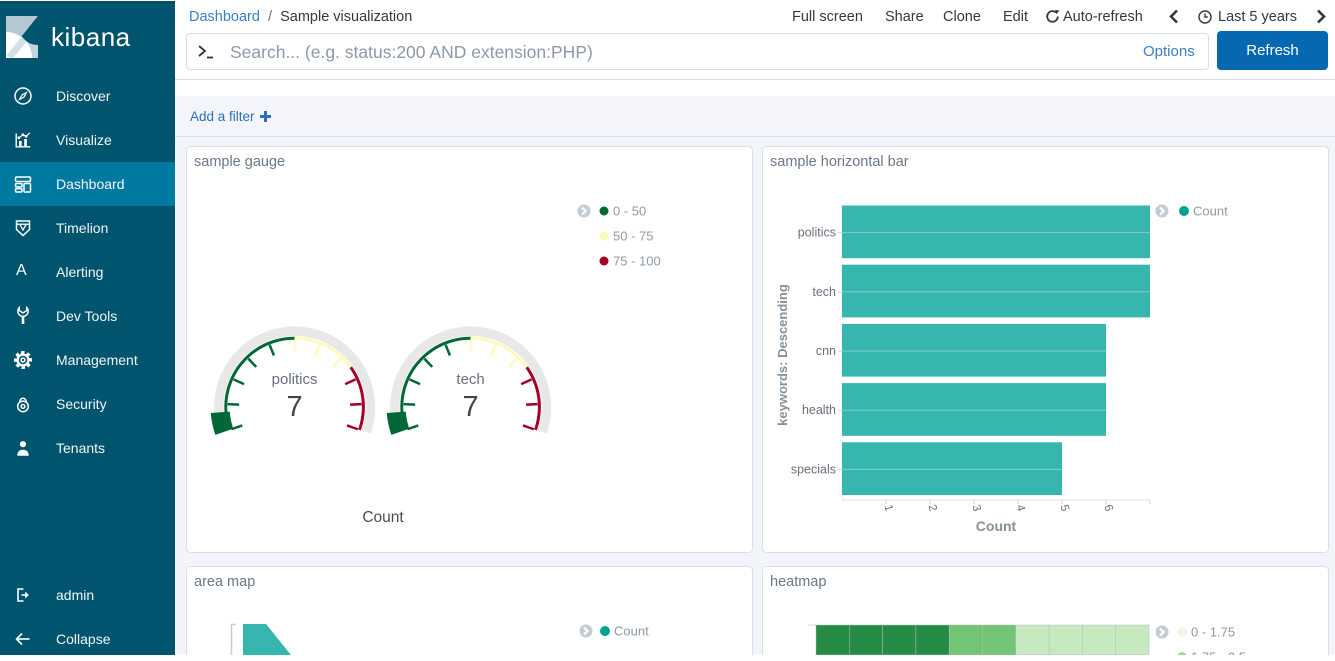 Image resolution: width=1335 pixels, height=661 pixels. I want to click on svg-text: specials, so click(813, 469).